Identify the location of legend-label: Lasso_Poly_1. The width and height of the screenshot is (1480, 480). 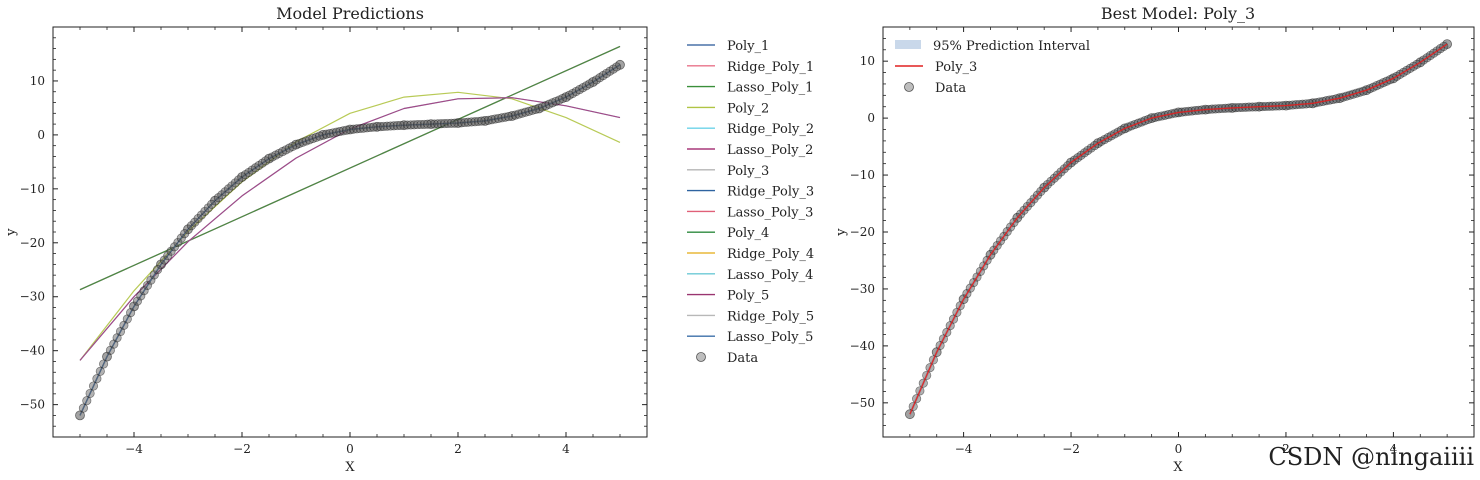
(770, 88).